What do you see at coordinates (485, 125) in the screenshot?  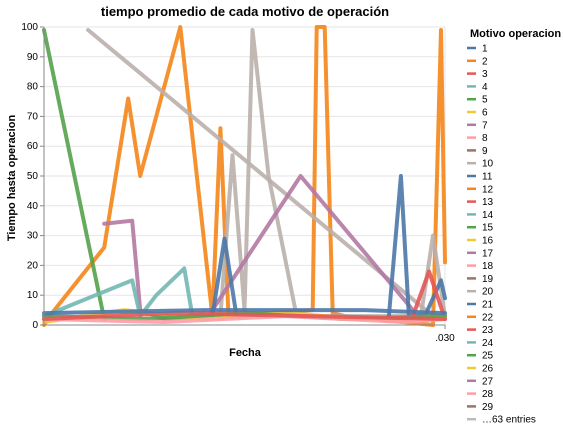 I see `legend-item-label: 7` at bounding box center [485, 125].